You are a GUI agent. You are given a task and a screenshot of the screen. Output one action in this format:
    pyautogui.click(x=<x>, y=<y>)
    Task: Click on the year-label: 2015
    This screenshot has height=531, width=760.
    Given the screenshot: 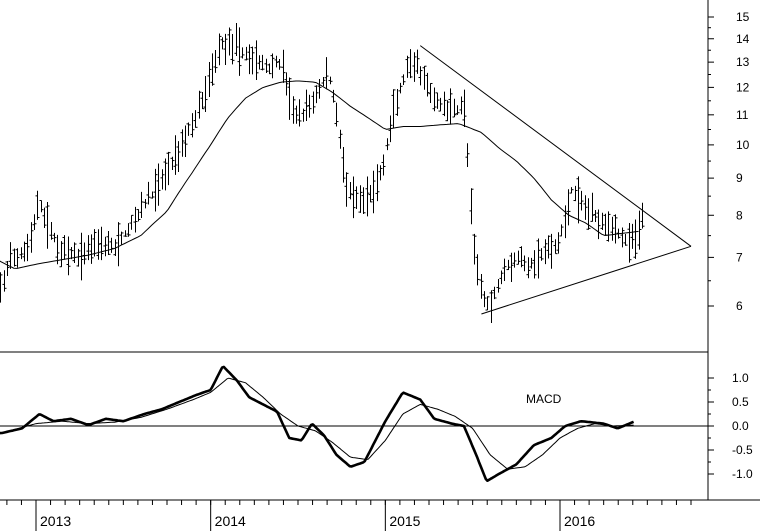 What is the action you would take?
    pyautogui.click(x=404, y=521)
    